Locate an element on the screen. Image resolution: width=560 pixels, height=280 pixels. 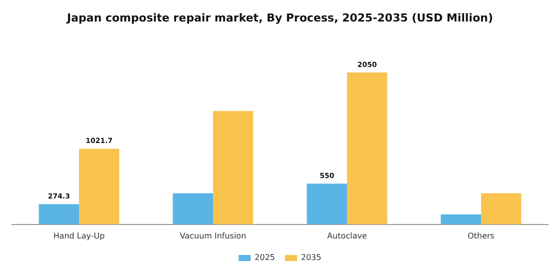
x-tick-label: Hand Lay-Up is located at coordinates (79, 235).